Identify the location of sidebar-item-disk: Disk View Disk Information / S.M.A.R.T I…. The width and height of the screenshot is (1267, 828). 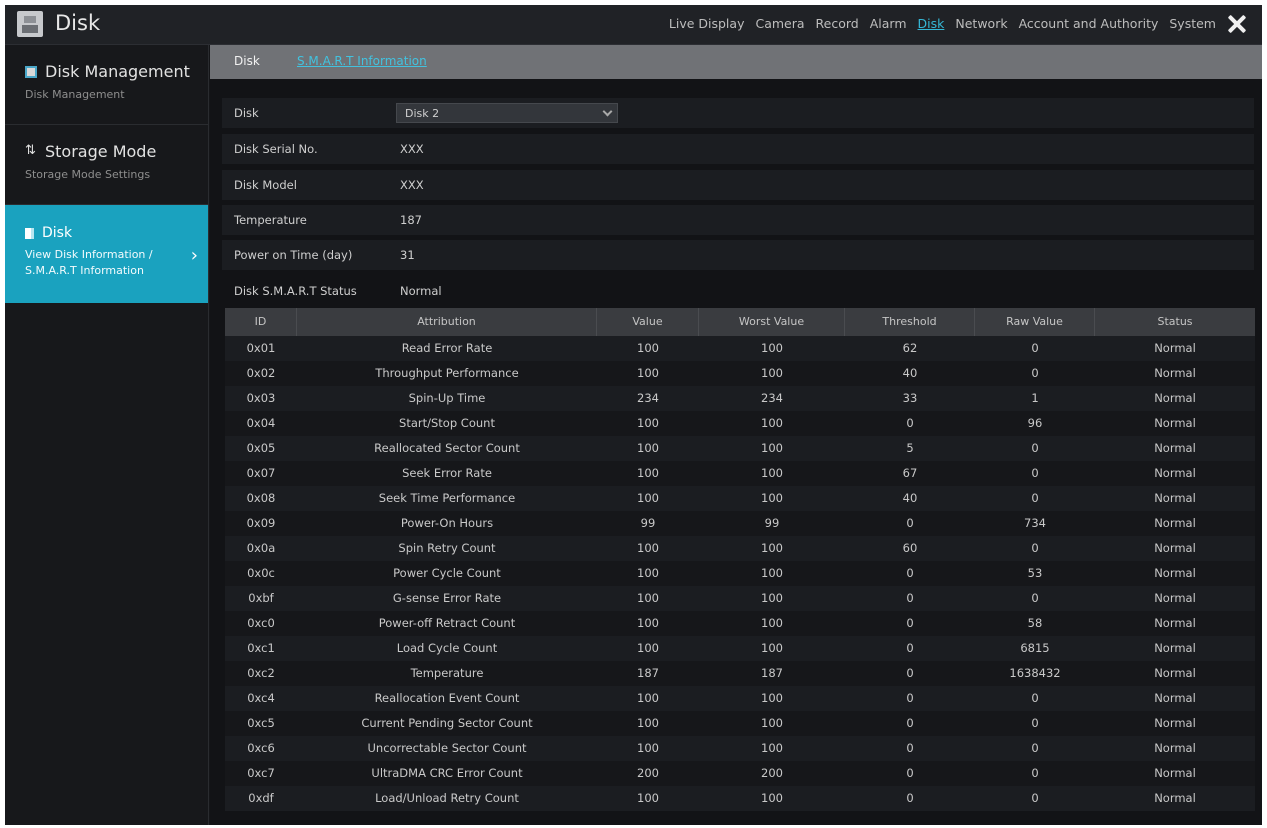
(106, 254).